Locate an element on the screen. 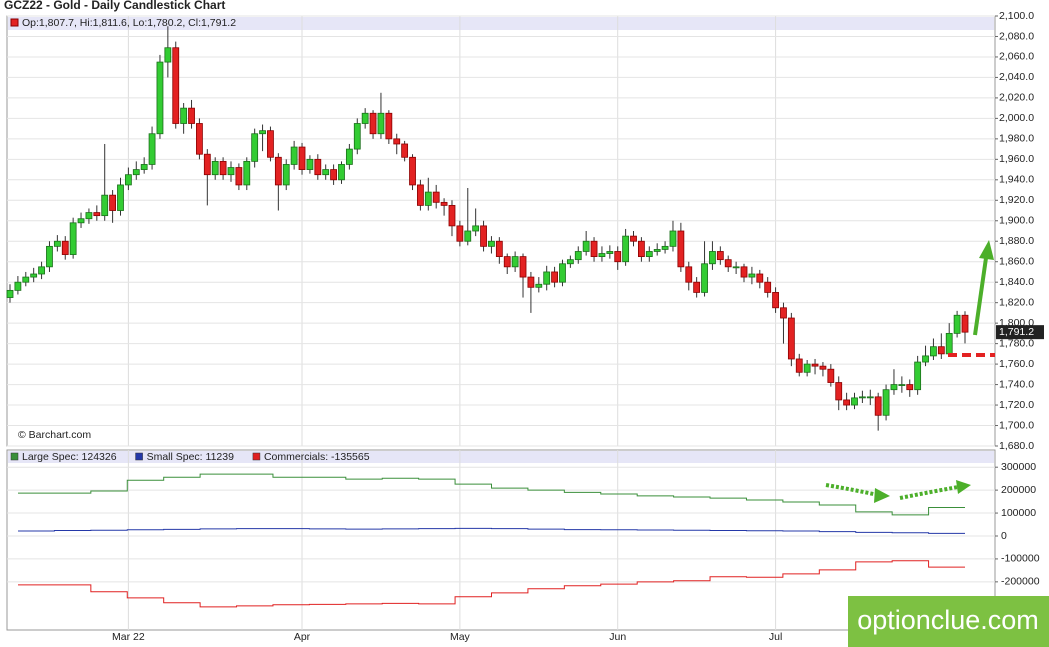 The height and width of the screenshot is (647, 1049). y-tick-label: 1,700.0 is located at coordinates (1016, 425).